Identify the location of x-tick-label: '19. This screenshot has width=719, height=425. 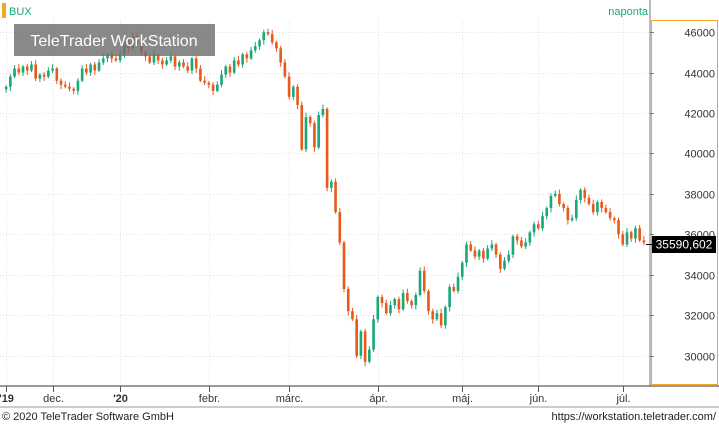
(7, 399).